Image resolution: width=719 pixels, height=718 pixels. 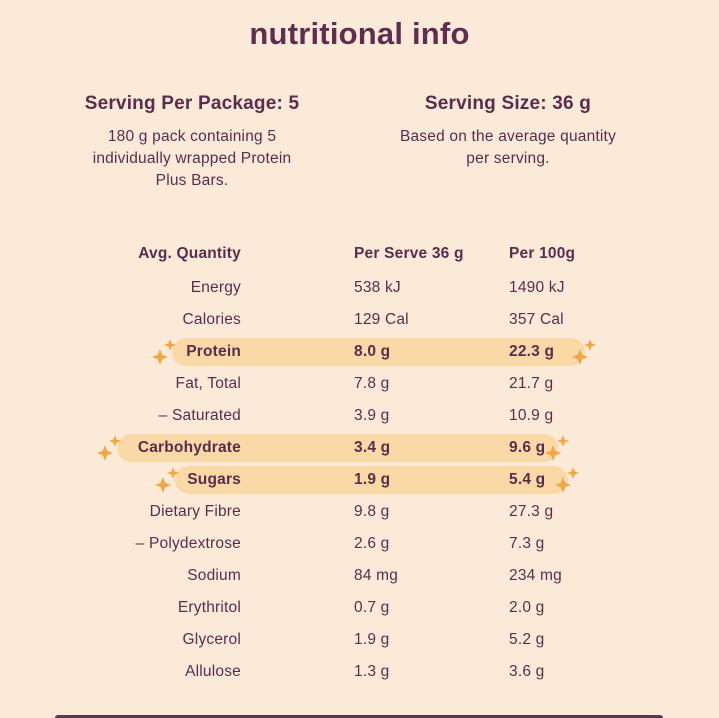 What do you see at coordinates (372, 671) in the screenshot?
I see `row-per-serve-value: 1.3 g` at bounding box center [372, 671].